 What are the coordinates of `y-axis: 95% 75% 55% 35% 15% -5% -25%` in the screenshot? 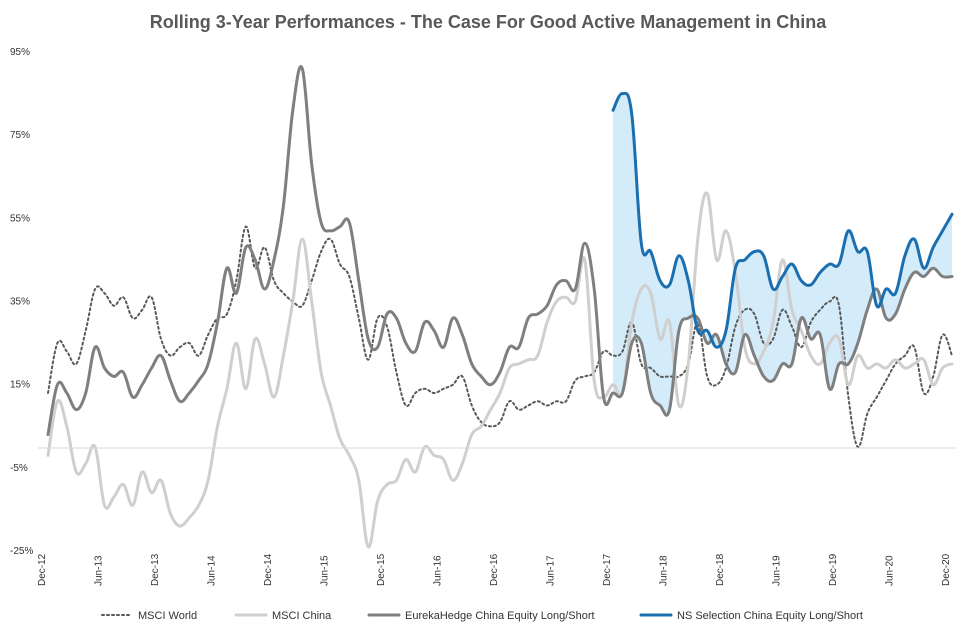 It's located at (21, 302).